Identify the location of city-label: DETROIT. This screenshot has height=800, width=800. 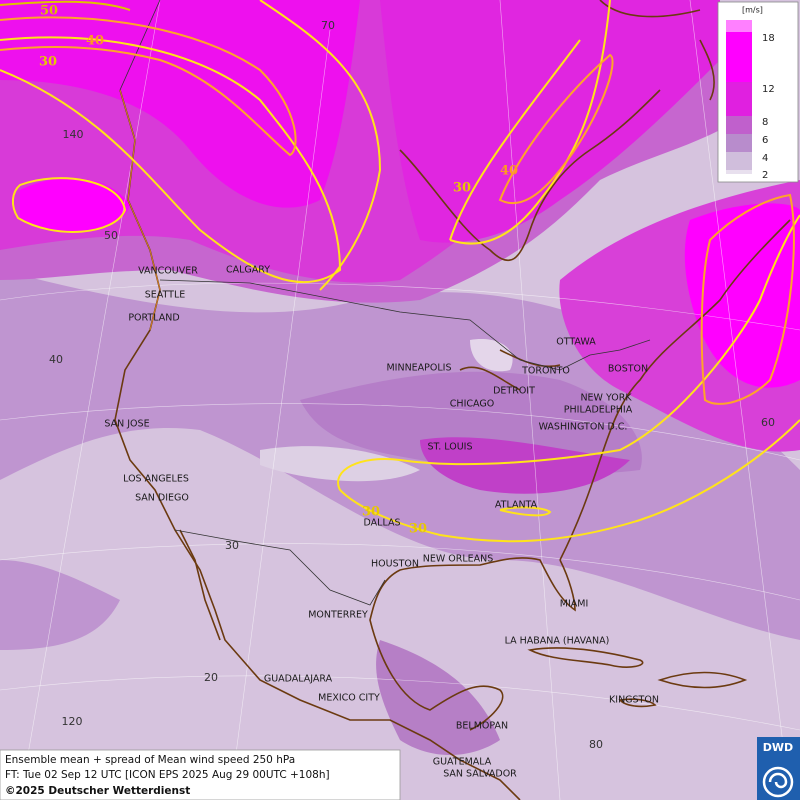
(514, 391).